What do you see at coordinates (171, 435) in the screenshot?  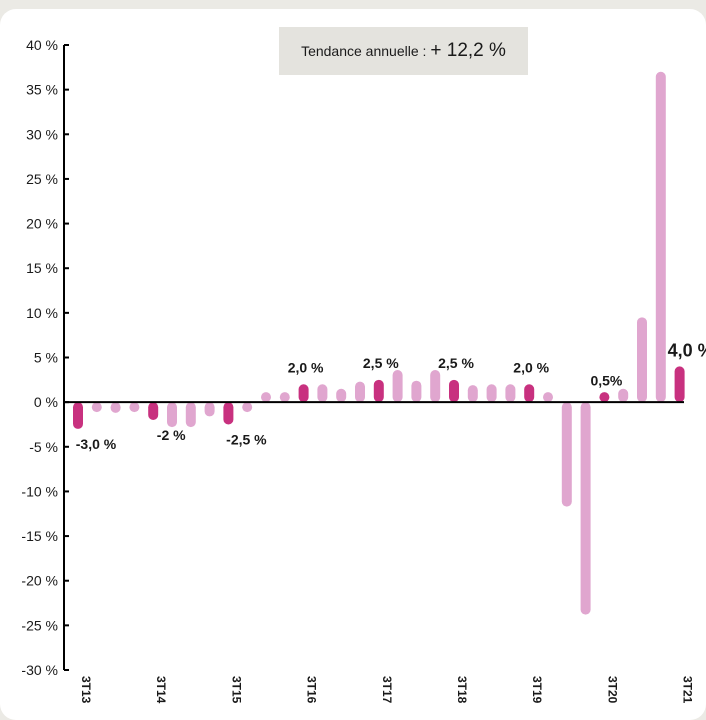 I see `data-label: -2 %` at bounding box center [171, 435].